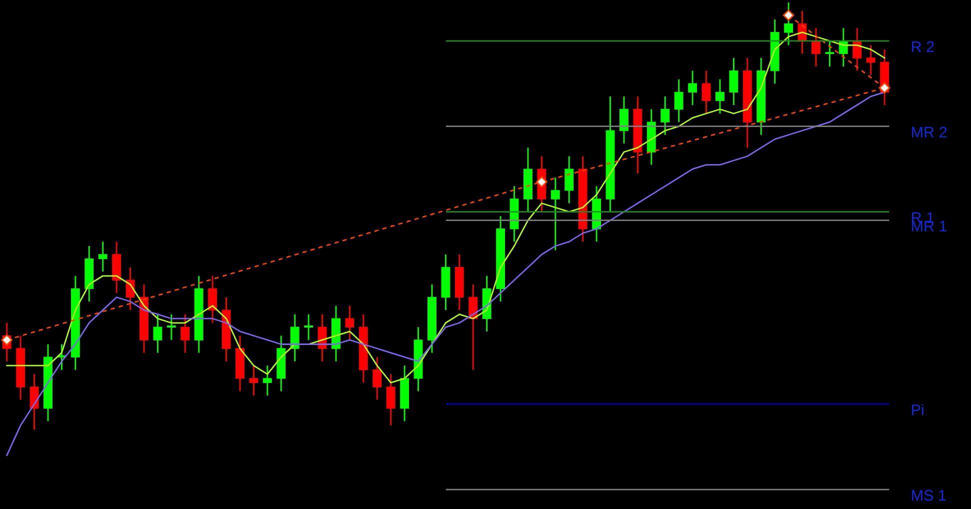  I want to click on ref-line-label: MR 1, so click(929, 226).